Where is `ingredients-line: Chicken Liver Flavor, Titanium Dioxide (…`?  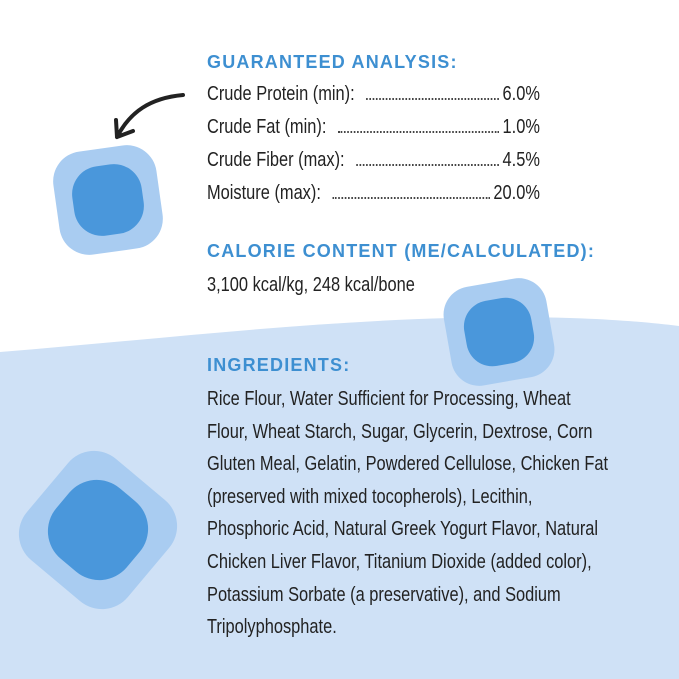
ingredients-line: Chicken Liver Flavor, Titanium Dioxide (… is located at coordinates (399, 561).